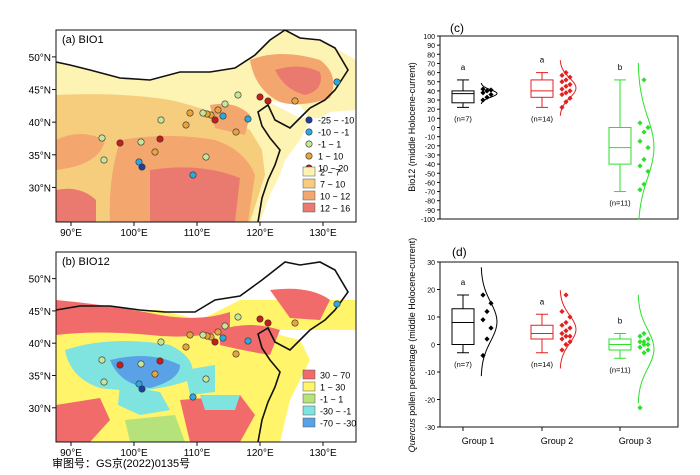 This screenshot has width=700, height=475. What do you see at coordinates (431, 64) in the screenshot?
I see `y-tick-label: 70` at bounding box center [431, 64].